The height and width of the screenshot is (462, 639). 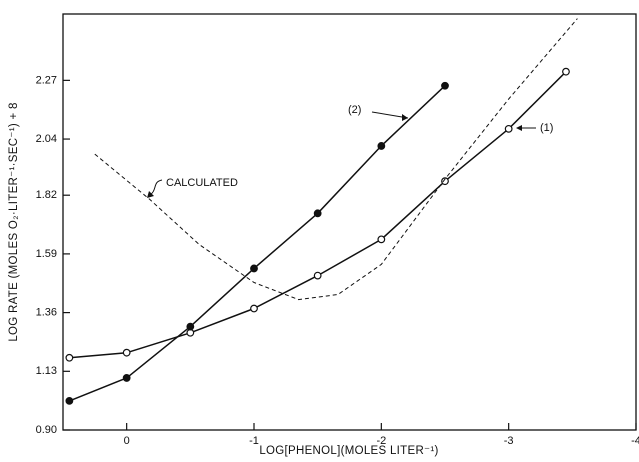 I want to click on x-tick-label: 0, so click(x=127, y=441).